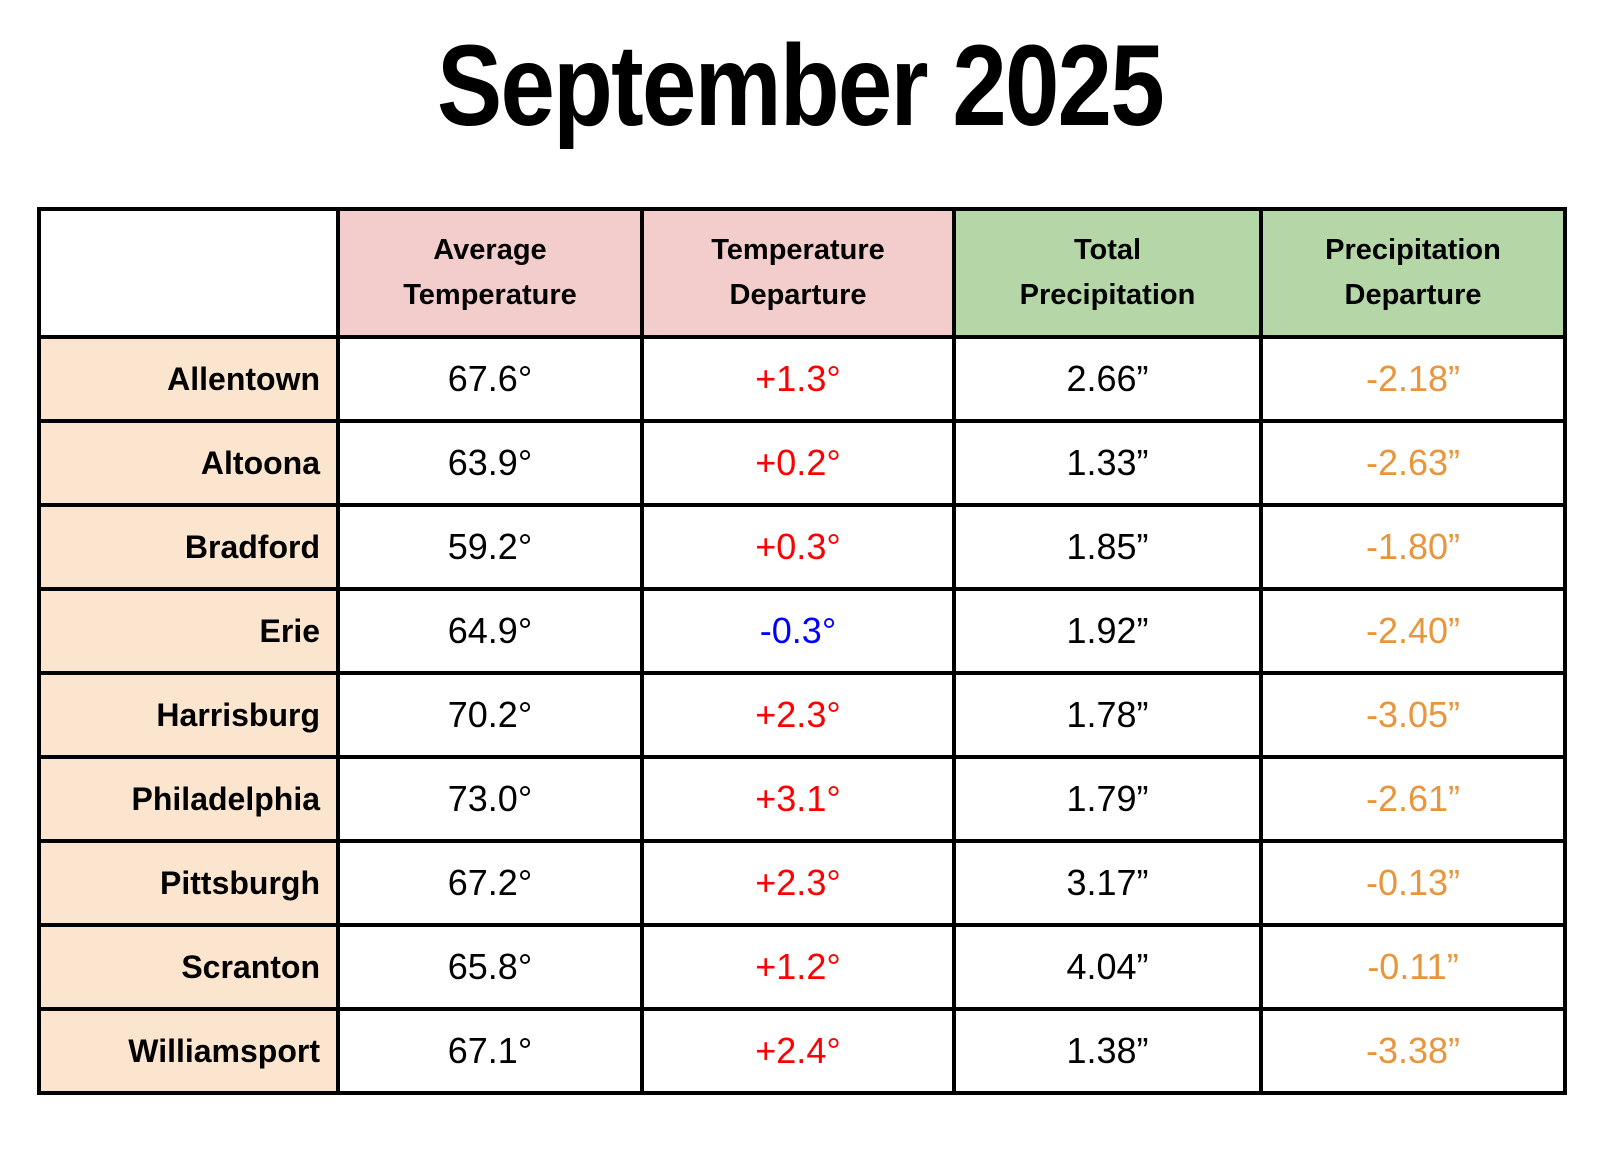 The width and height of the screenshot is (1600, 1150). I want to click on table-row: Philadelphia 73.0° +3.1° 1.79” -2.61”, so click(802, 799).